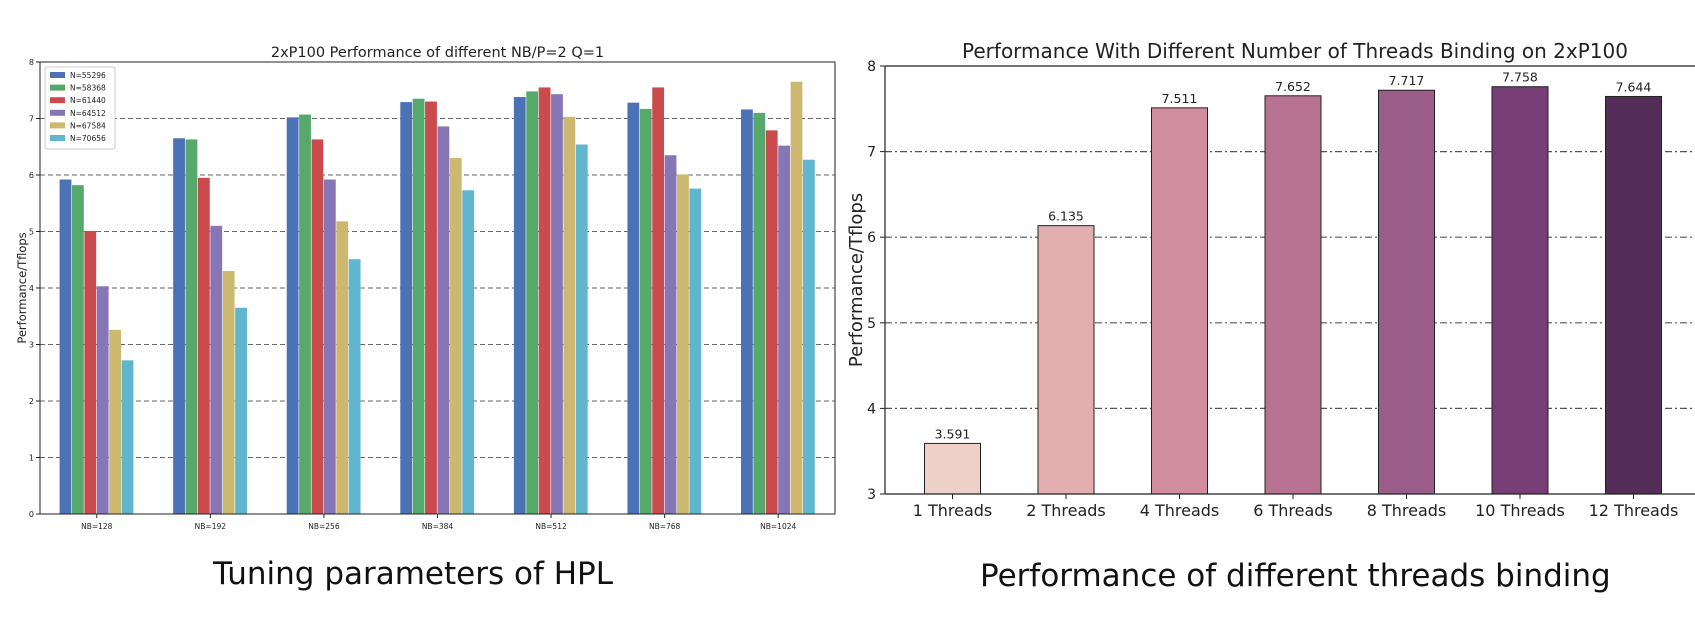 The image size is (1695, 623). What do you see at coordinates (88, 88) in the screenshot?
I see `legend-label: N=58368` at bounding box center [88, 88].